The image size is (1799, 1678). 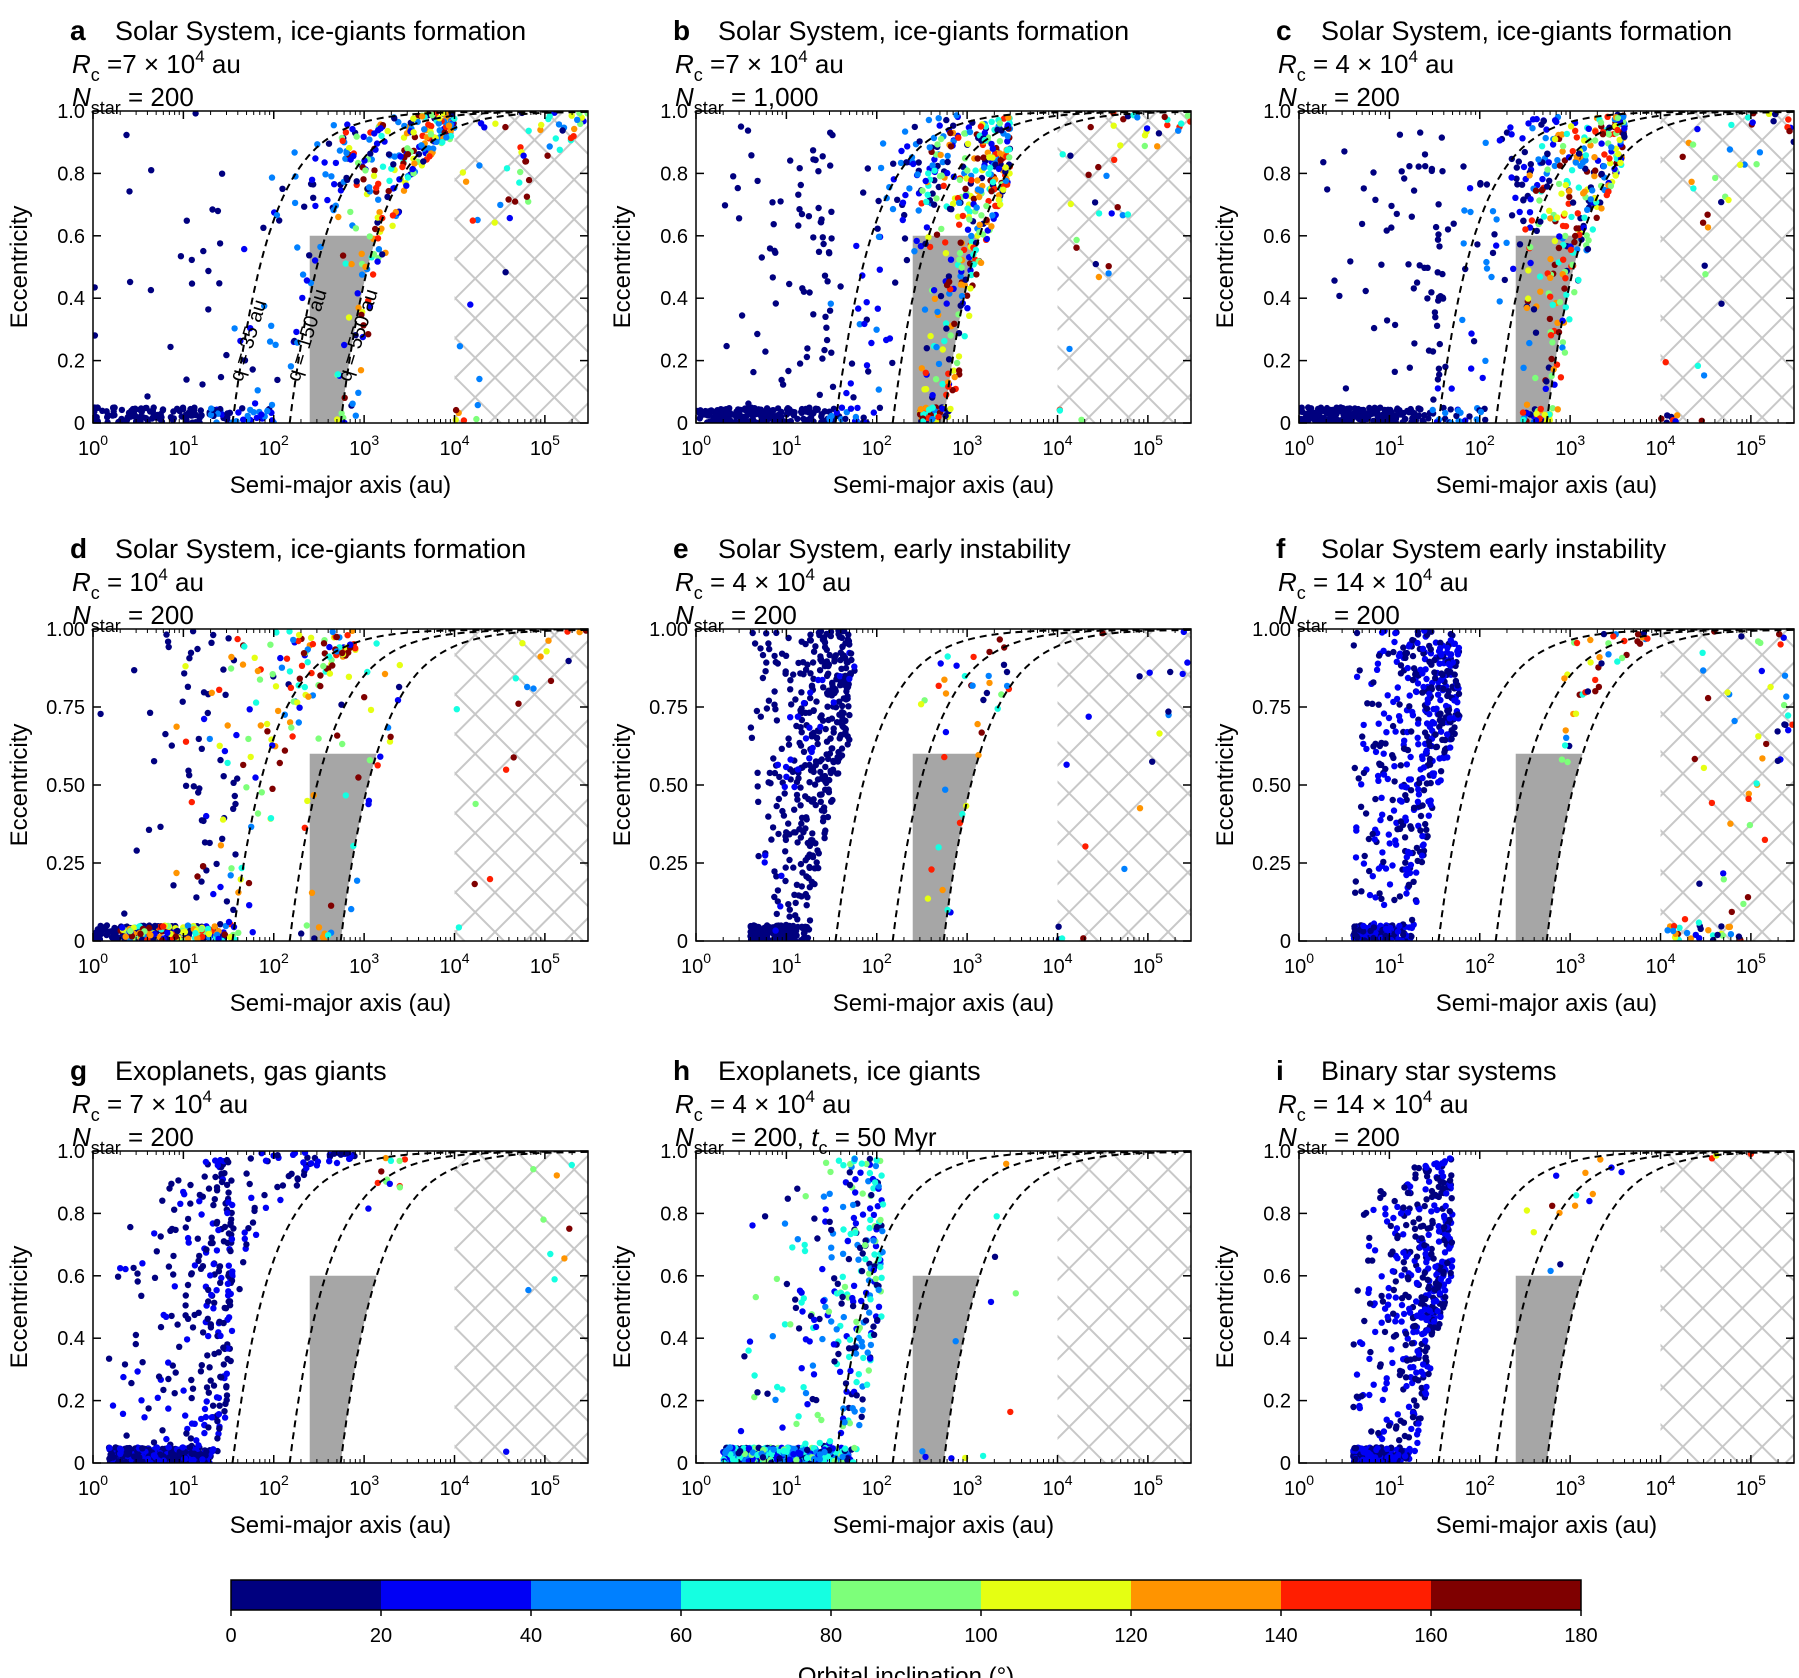 I want to click on y-tick-label: 0, so click(x=682, y=942).